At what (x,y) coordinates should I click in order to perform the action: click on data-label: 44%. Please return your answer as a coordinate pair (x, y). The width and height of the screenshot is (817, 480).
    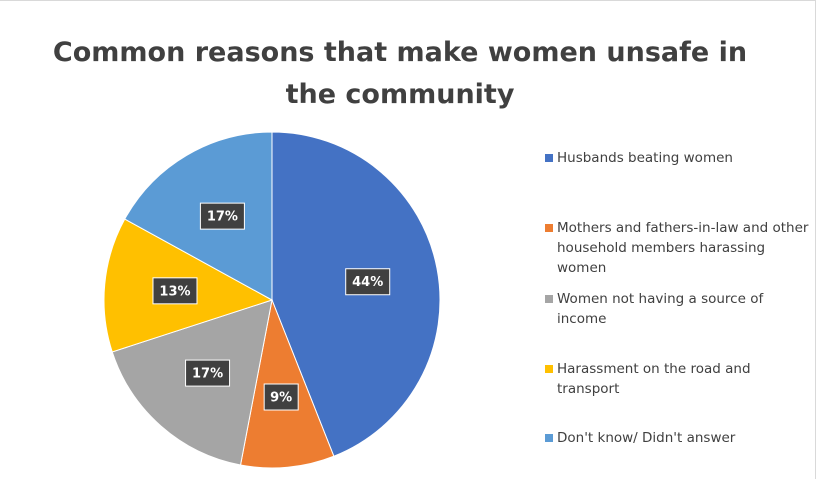
    Looking at the image, I should click on (368, 282).